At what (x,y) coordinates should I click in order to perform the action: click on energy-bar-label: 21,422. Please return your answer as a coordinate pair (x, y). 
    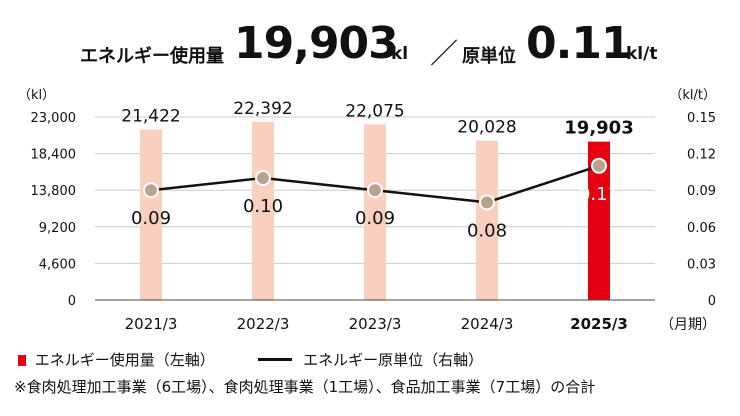
    Looking at the image, I should click on (150, 117).